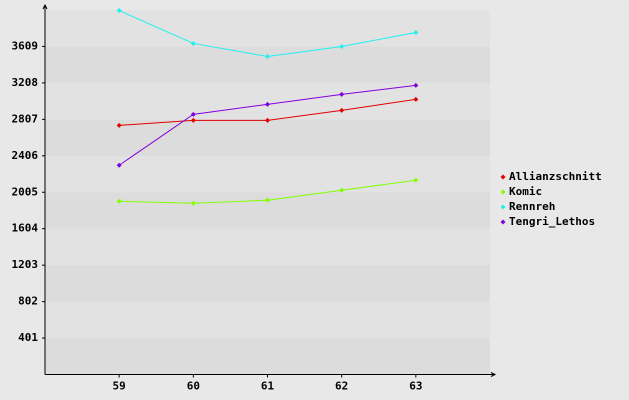 The height and width of the screenshot is (400, 629). Describe the element at coordinates (268, 386) in the screenshot. I see `x-tick-label: 61` at that location.